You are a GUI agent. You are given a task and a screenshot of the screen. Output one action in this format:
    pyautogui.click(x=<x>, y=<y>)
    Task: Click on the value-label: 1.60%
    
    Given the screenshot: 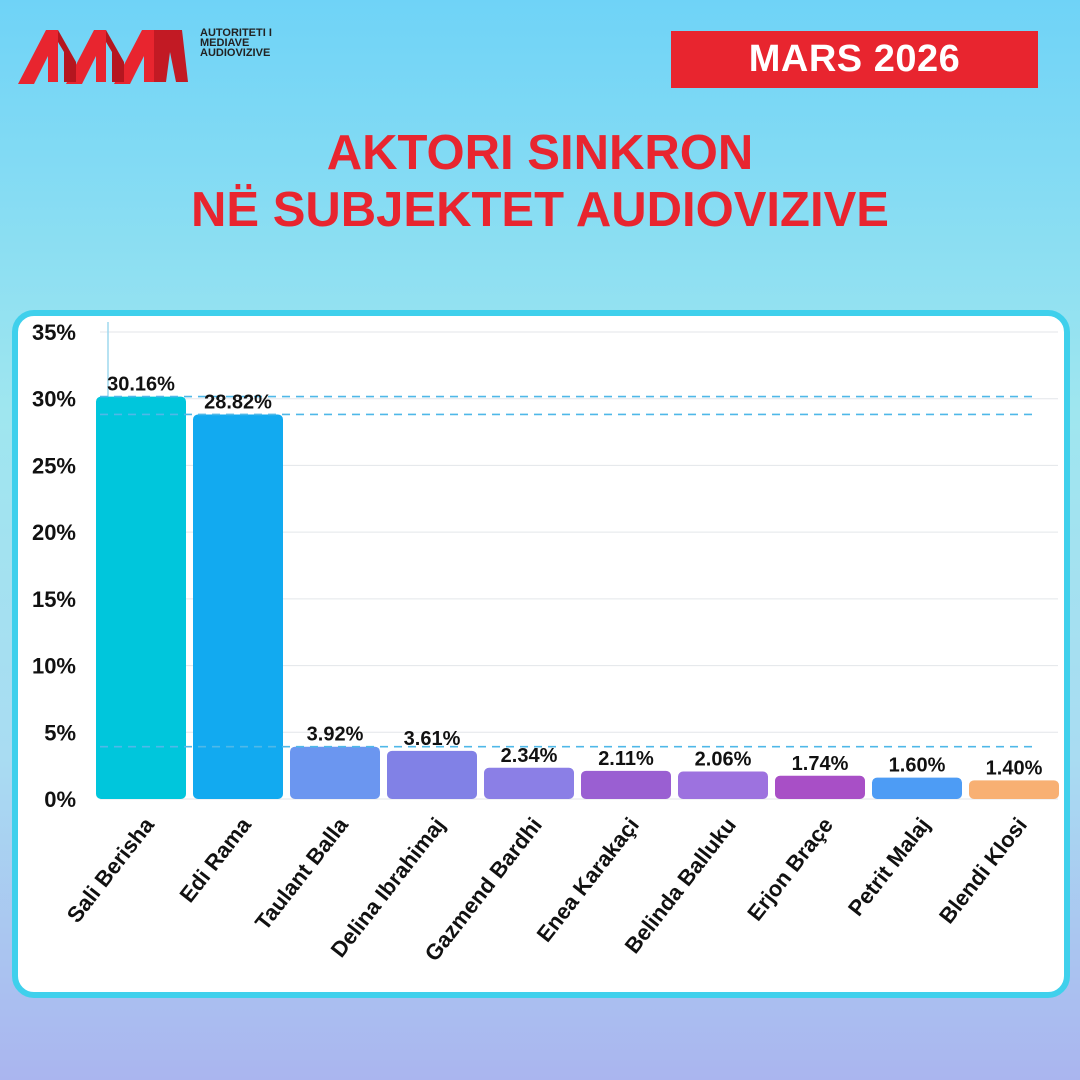 What is the action you would take?
    pyautogui.click(x=917, y=766)
    